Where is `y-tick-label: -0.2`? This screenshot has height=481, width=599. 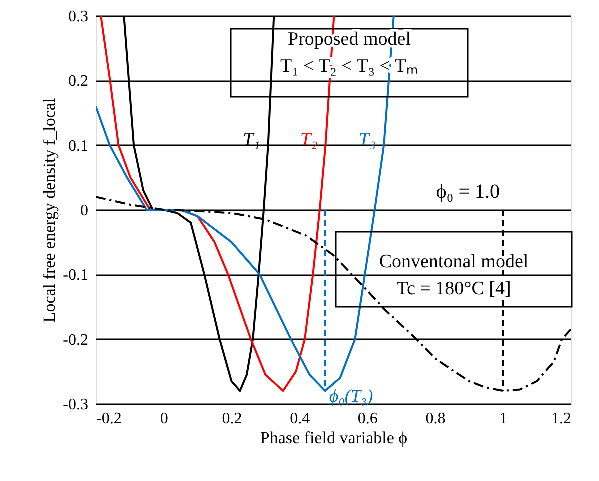 y-tick-label: -0.2 is located at coordinates (75, 340).